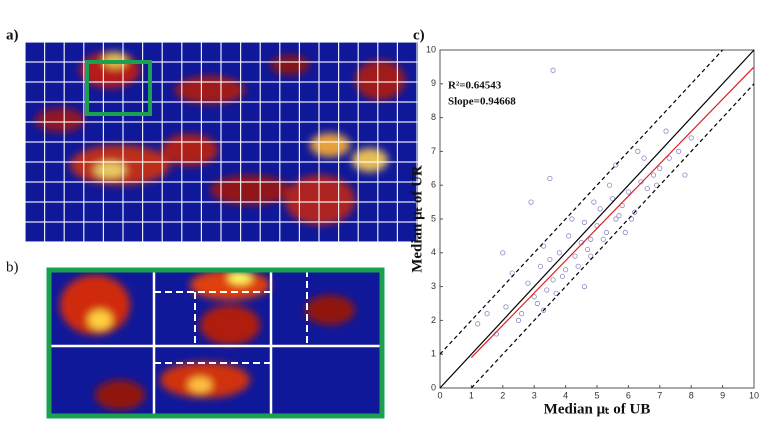 The height and width of the screenshot is (428, 772). Describe the element at coordinates (419, 35) in the screenshot. I see `panel-label: c)` at that location.